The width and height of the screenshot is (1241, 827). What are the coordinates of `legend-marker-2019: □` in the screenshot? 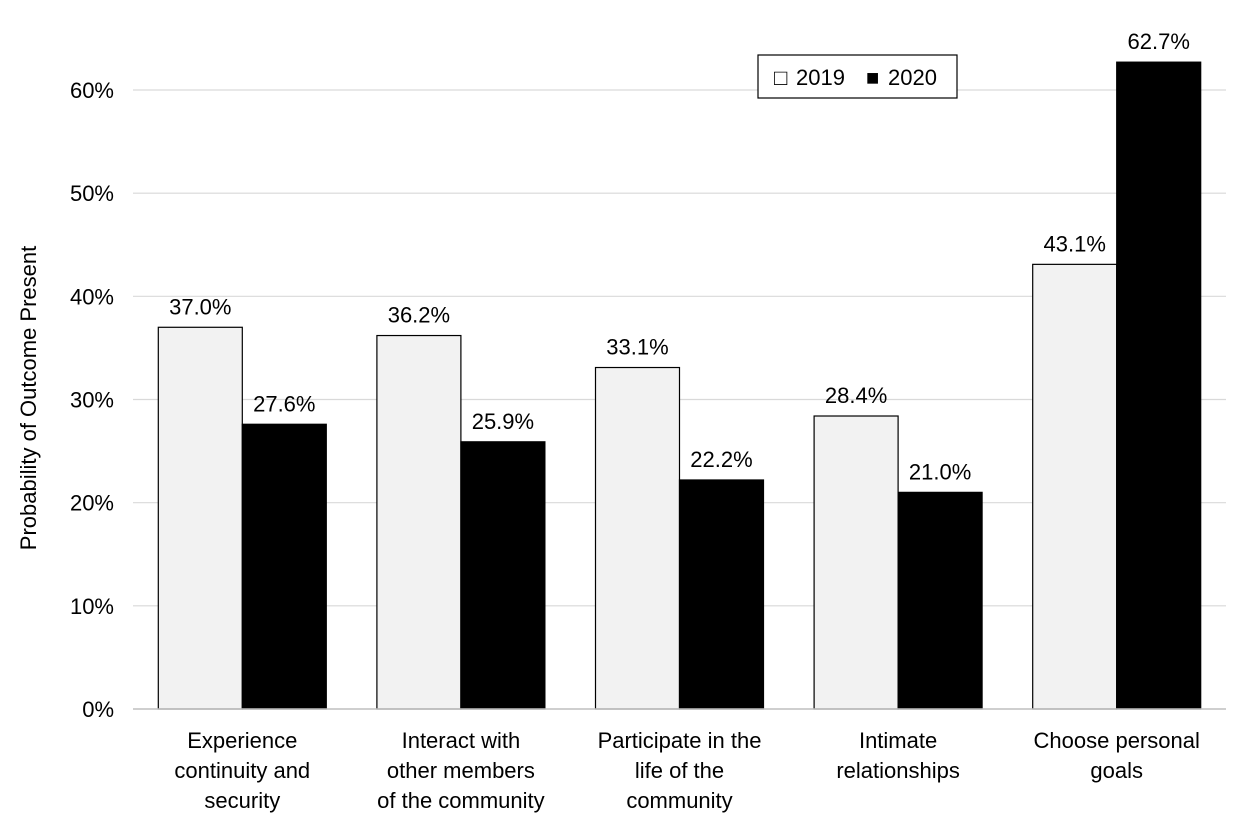 It's located at (780, 77).